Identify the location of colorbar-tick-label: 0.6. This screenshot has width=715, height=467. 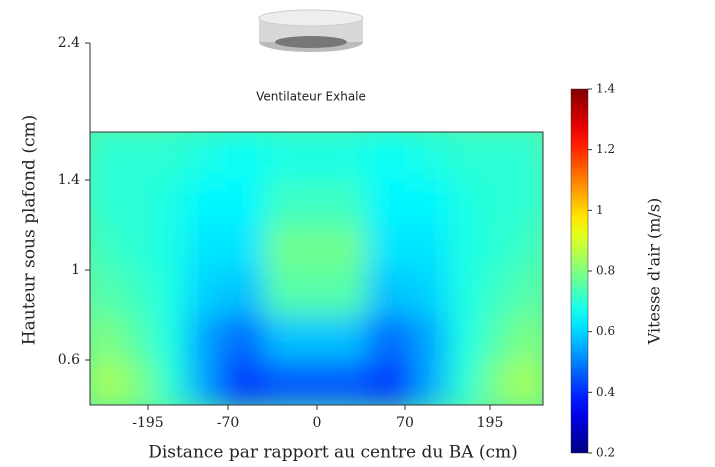
(605, 331).